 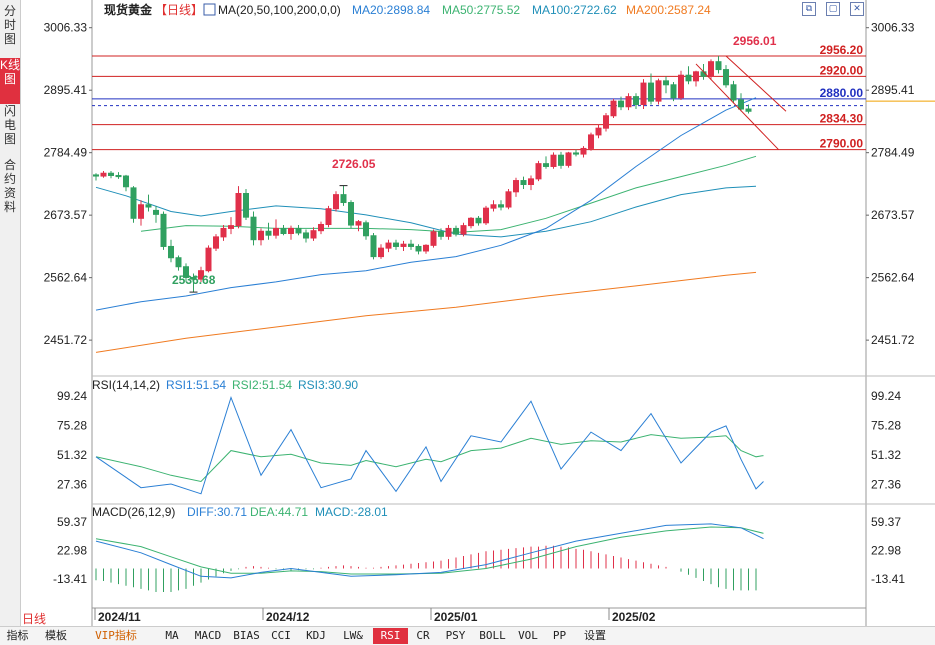 What do you see at coordinates (9, 186) in the screenshot?
I see `rail-tab-3: 合约资料` at bounding box center [9, 186].